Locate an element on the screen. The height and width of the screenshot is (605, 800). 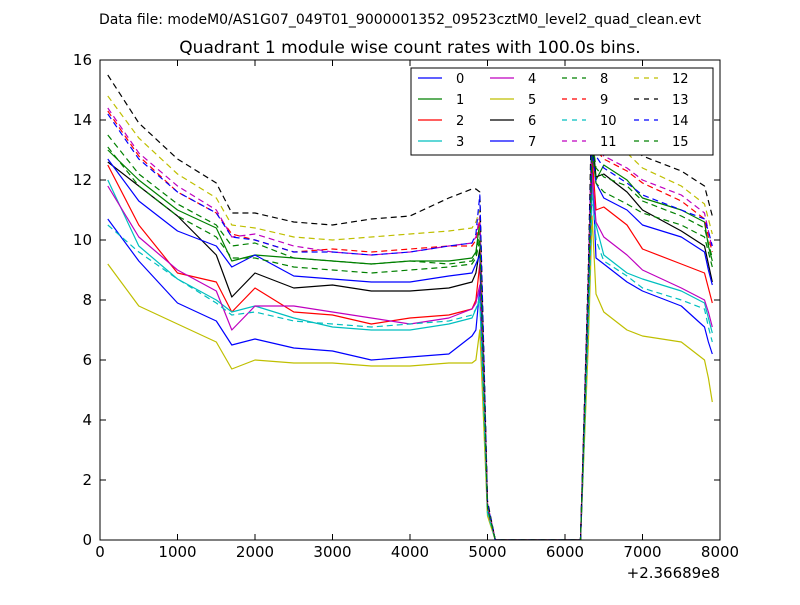
legend-label-8: 8 is located at coordinates (604, 79).